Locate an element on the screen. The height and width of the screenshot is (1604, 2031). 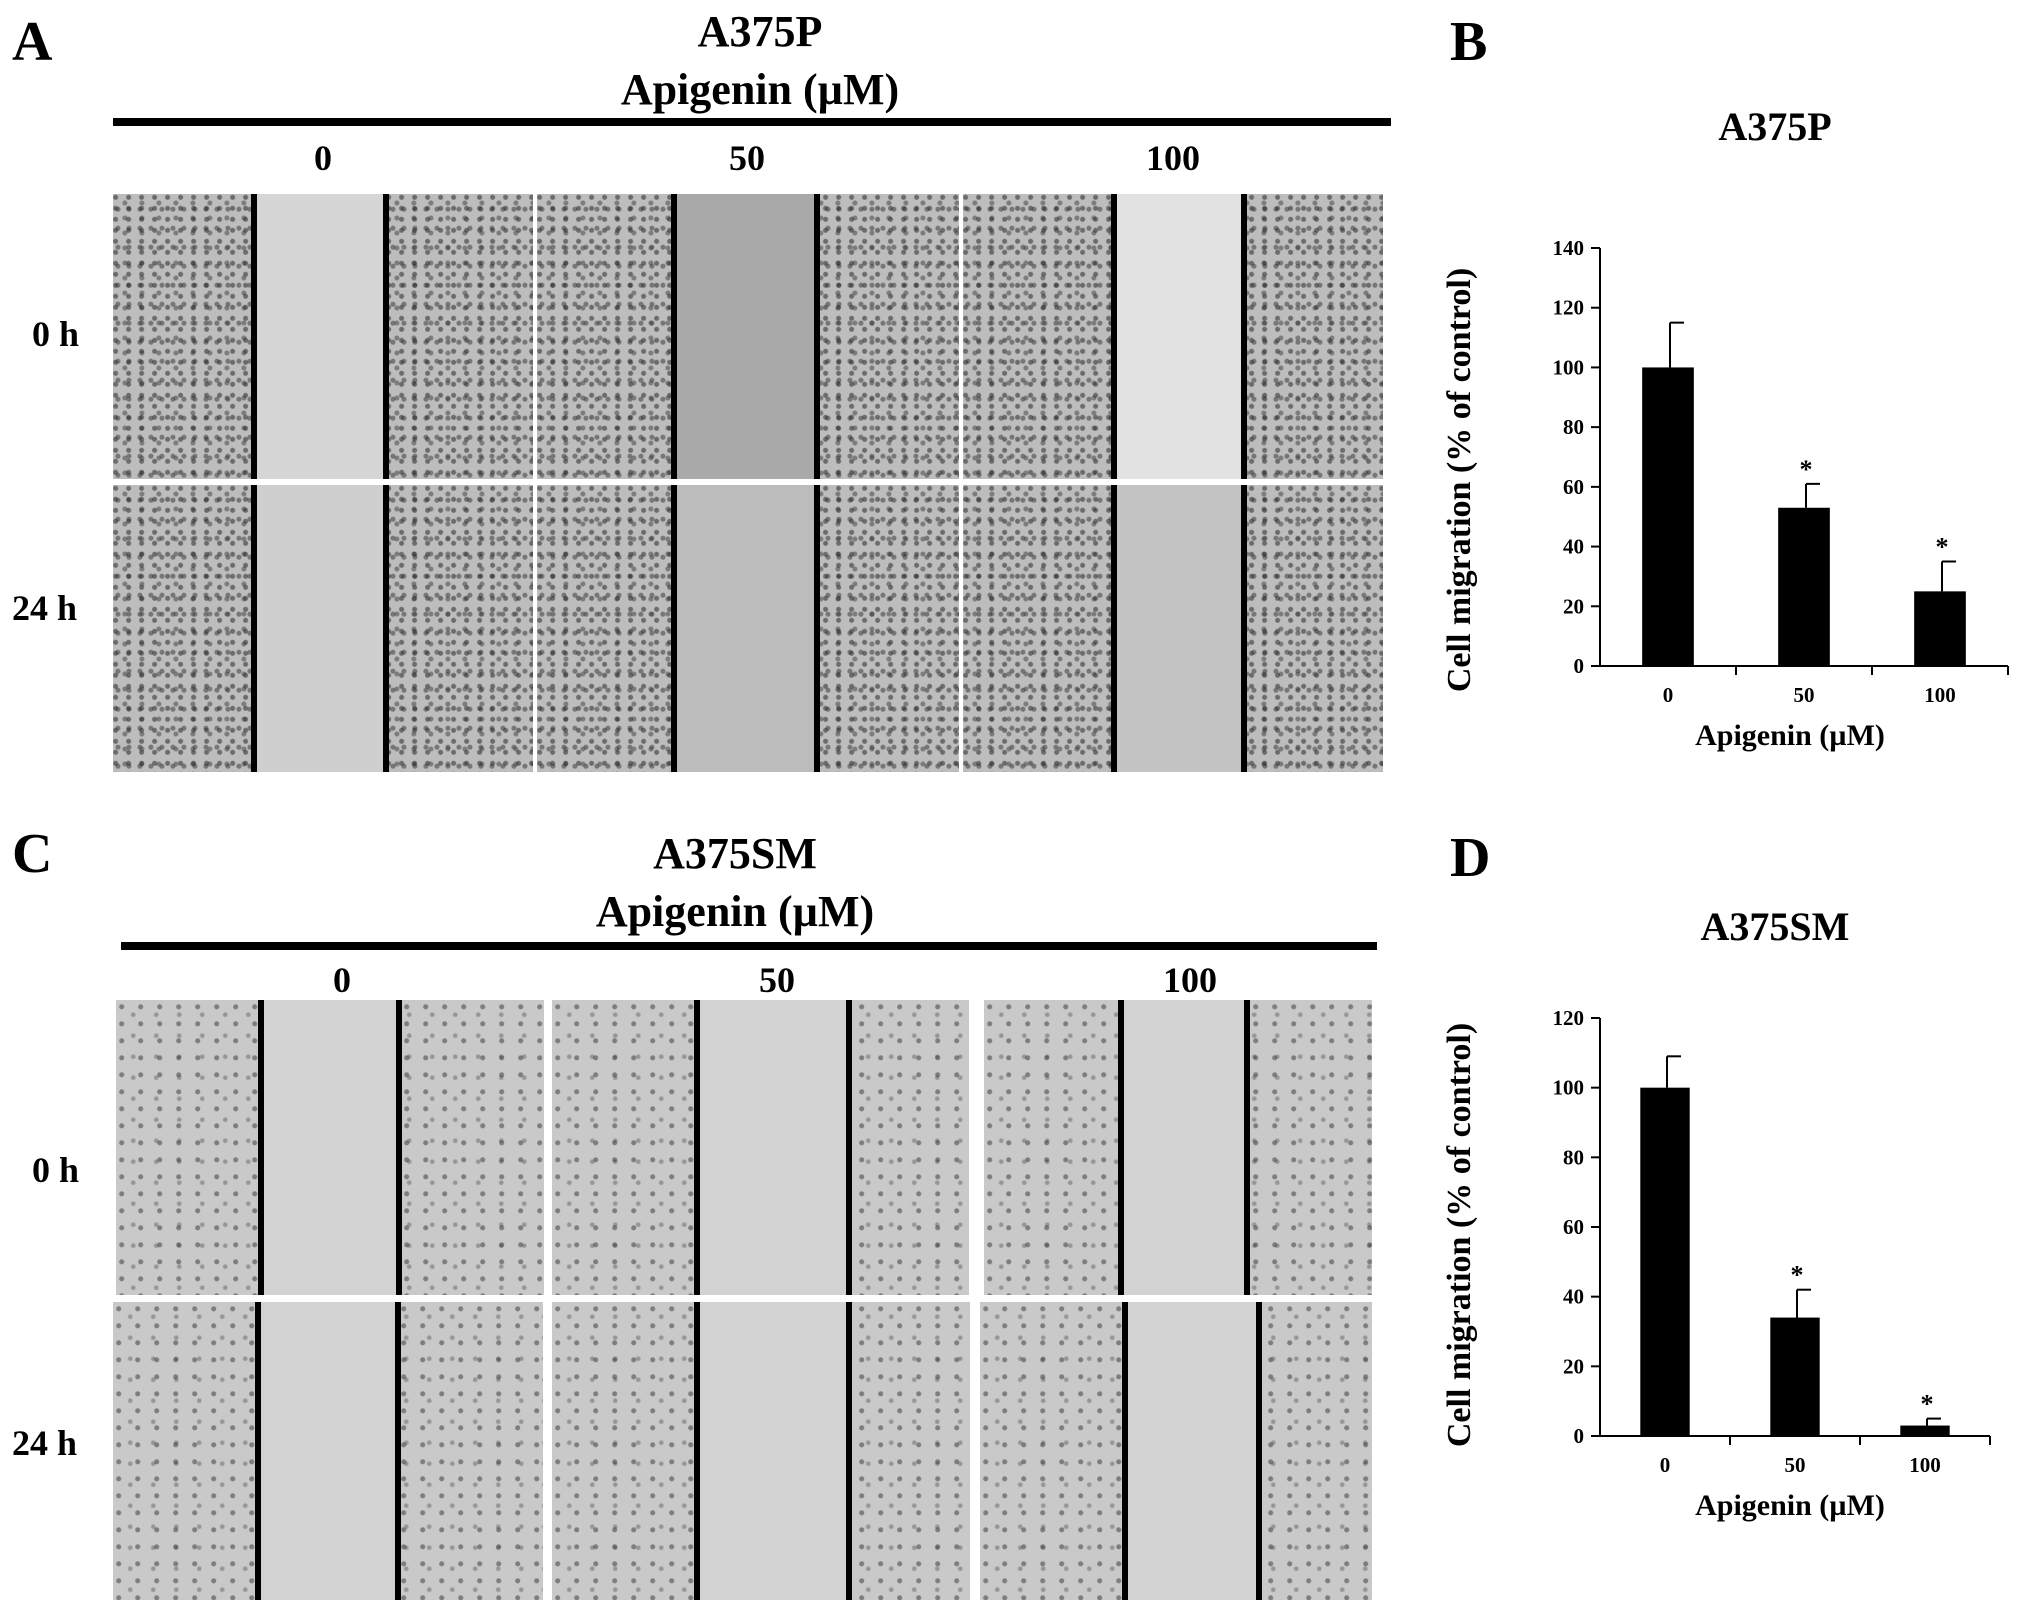
panel-b-letter: B is located at coordinates (1469, 42).